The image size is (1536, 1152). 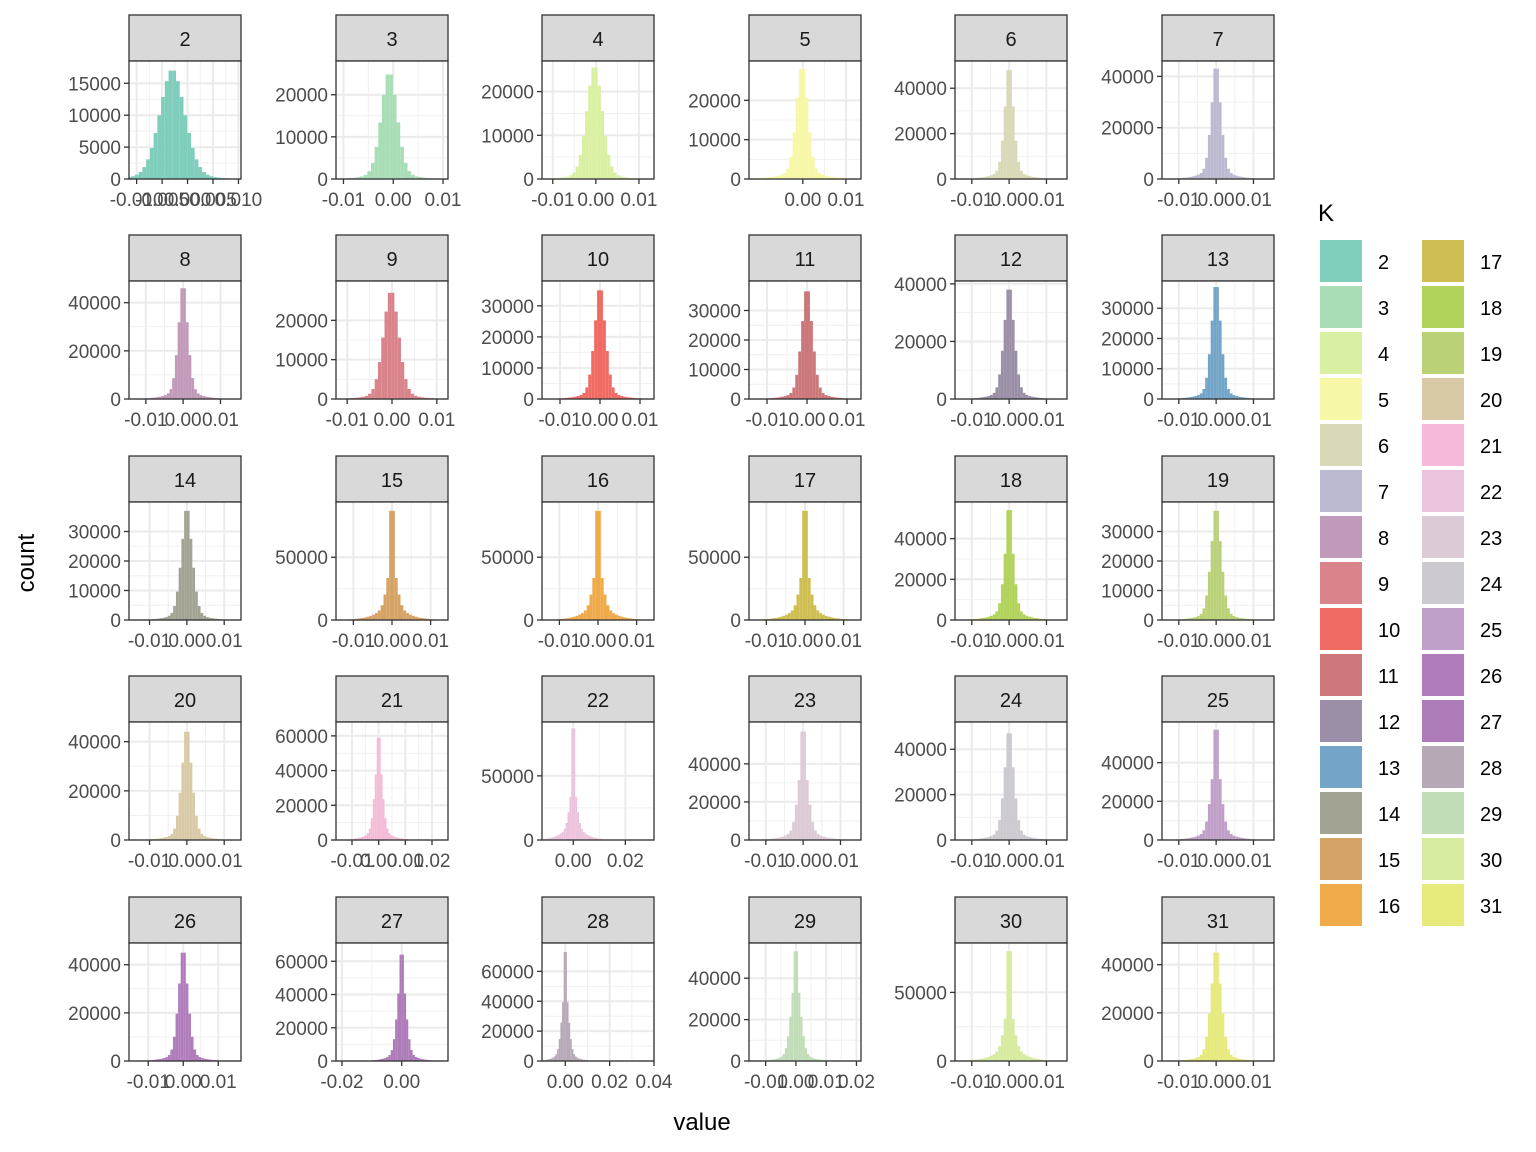 What do you see at coordinates (598, 481) in the screenshot?
I see `strip-label-k16: 16` at bounding box center [598, 481].